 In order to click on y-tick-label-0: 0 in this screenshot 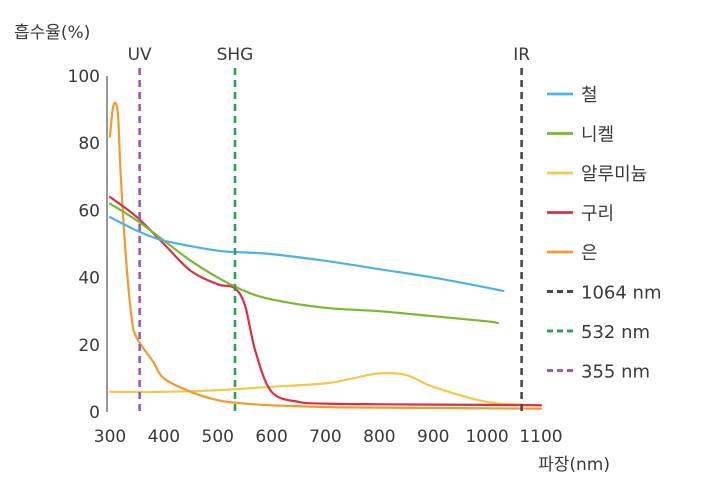, I will do `click(94, 413)`.